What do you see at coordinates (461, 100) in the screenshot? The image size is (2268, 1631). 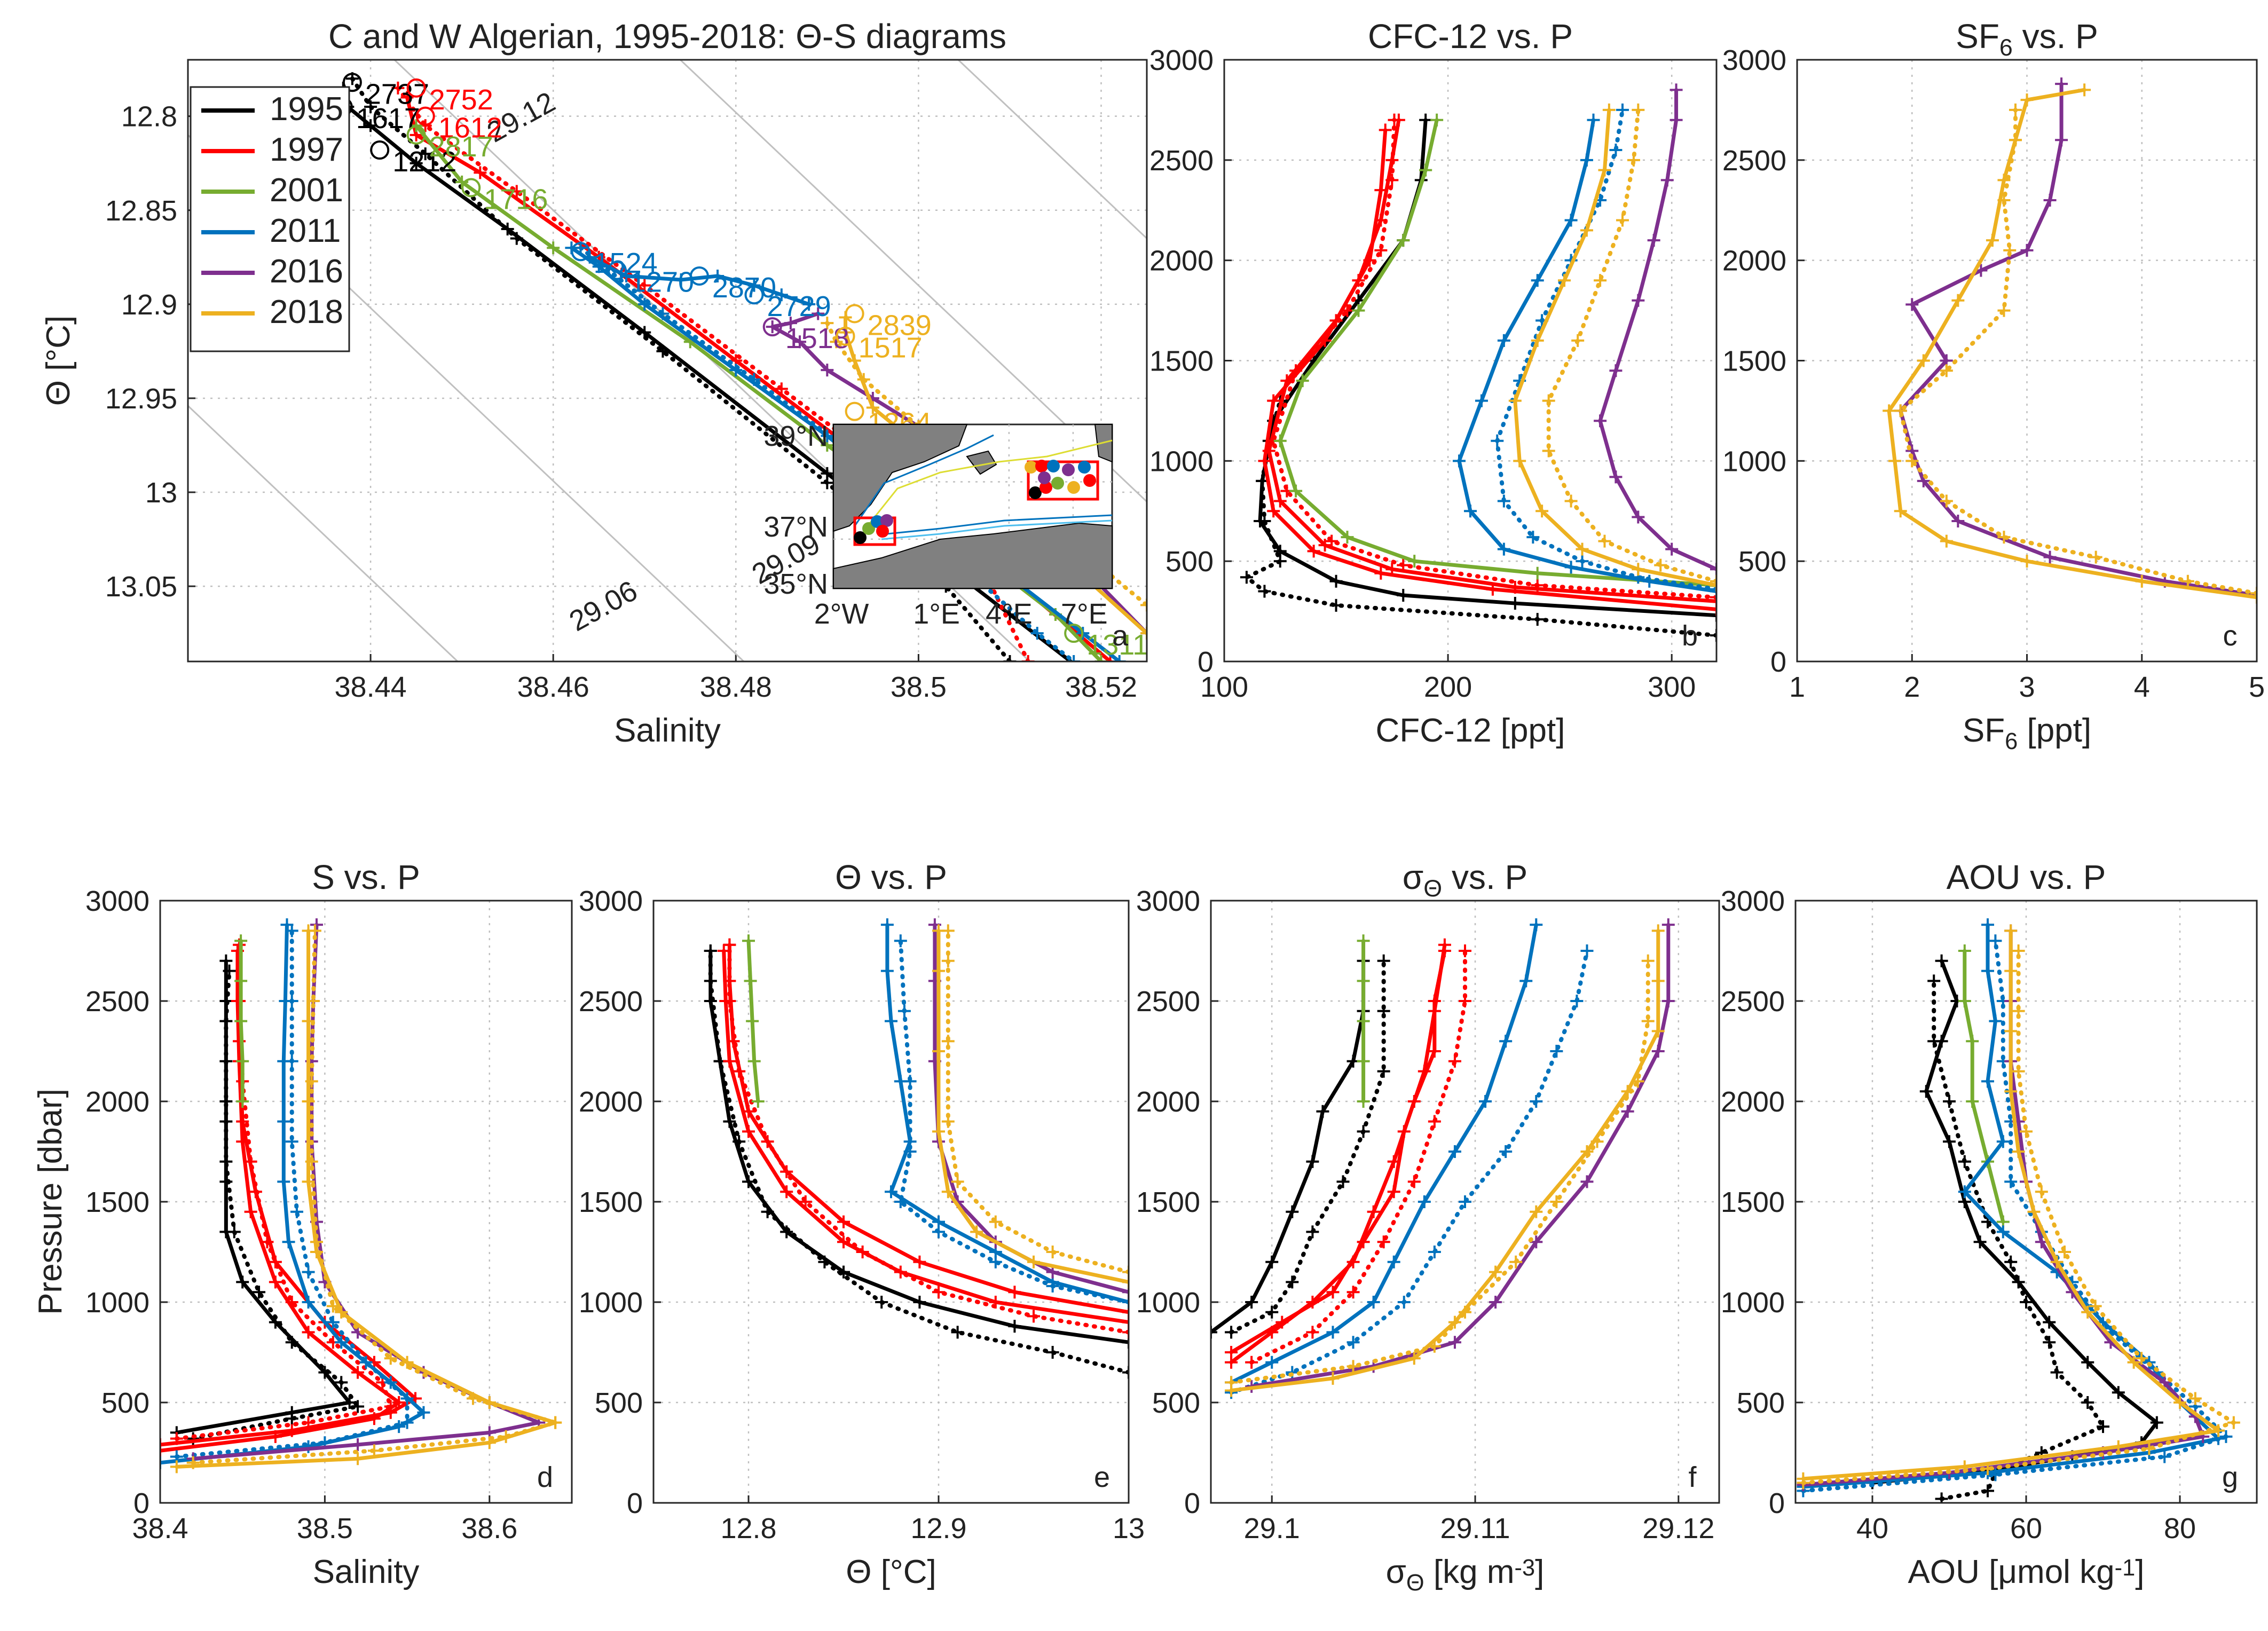 I see `station-label: 2752` at bounding box center [461, 100].